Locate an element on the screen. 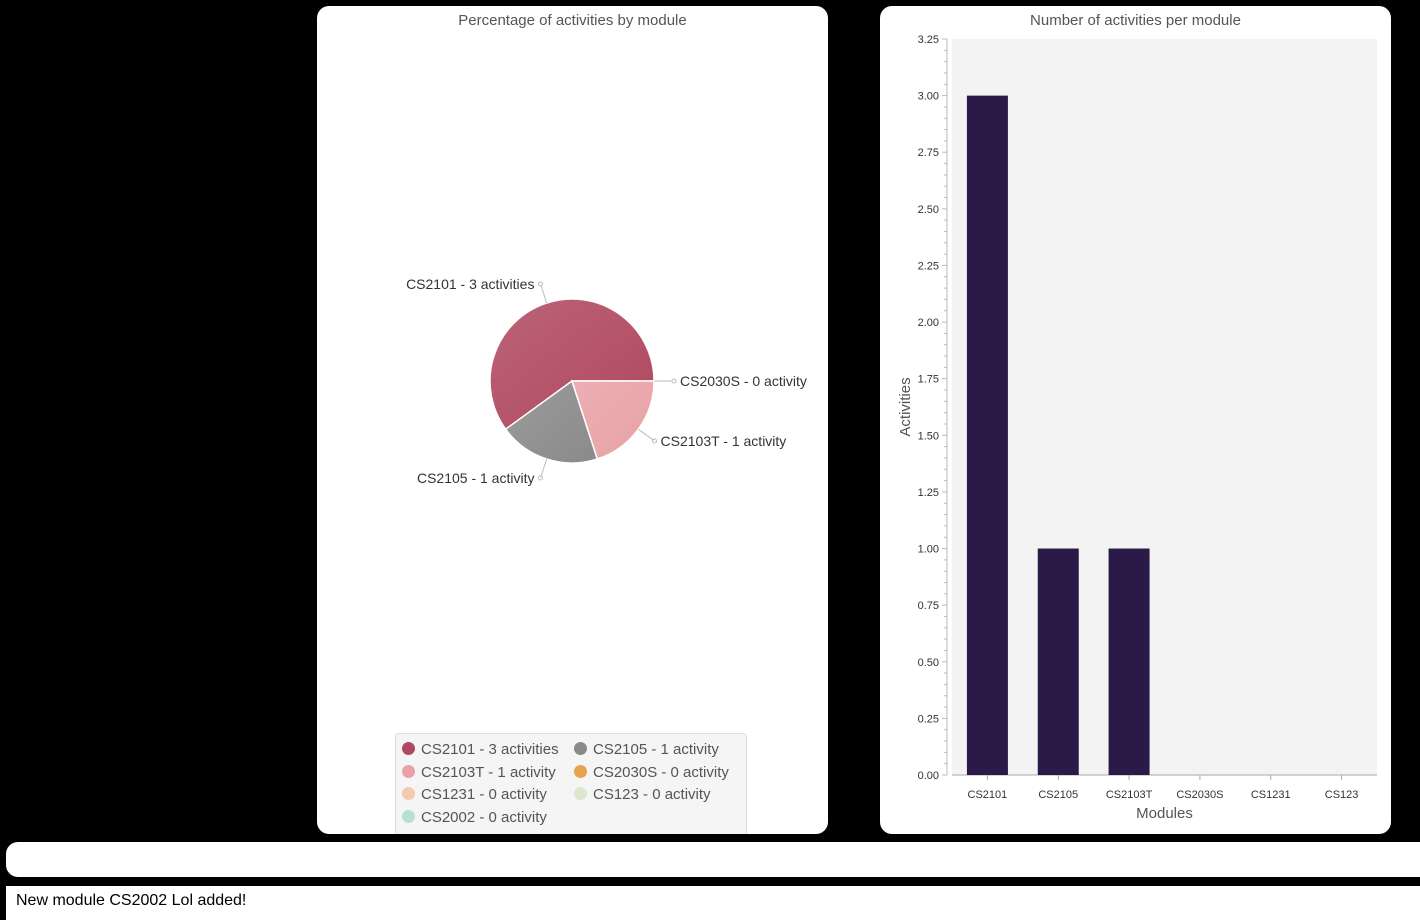  legend-item: CS2030S - 0 activity is located at coordinates (658, 773).